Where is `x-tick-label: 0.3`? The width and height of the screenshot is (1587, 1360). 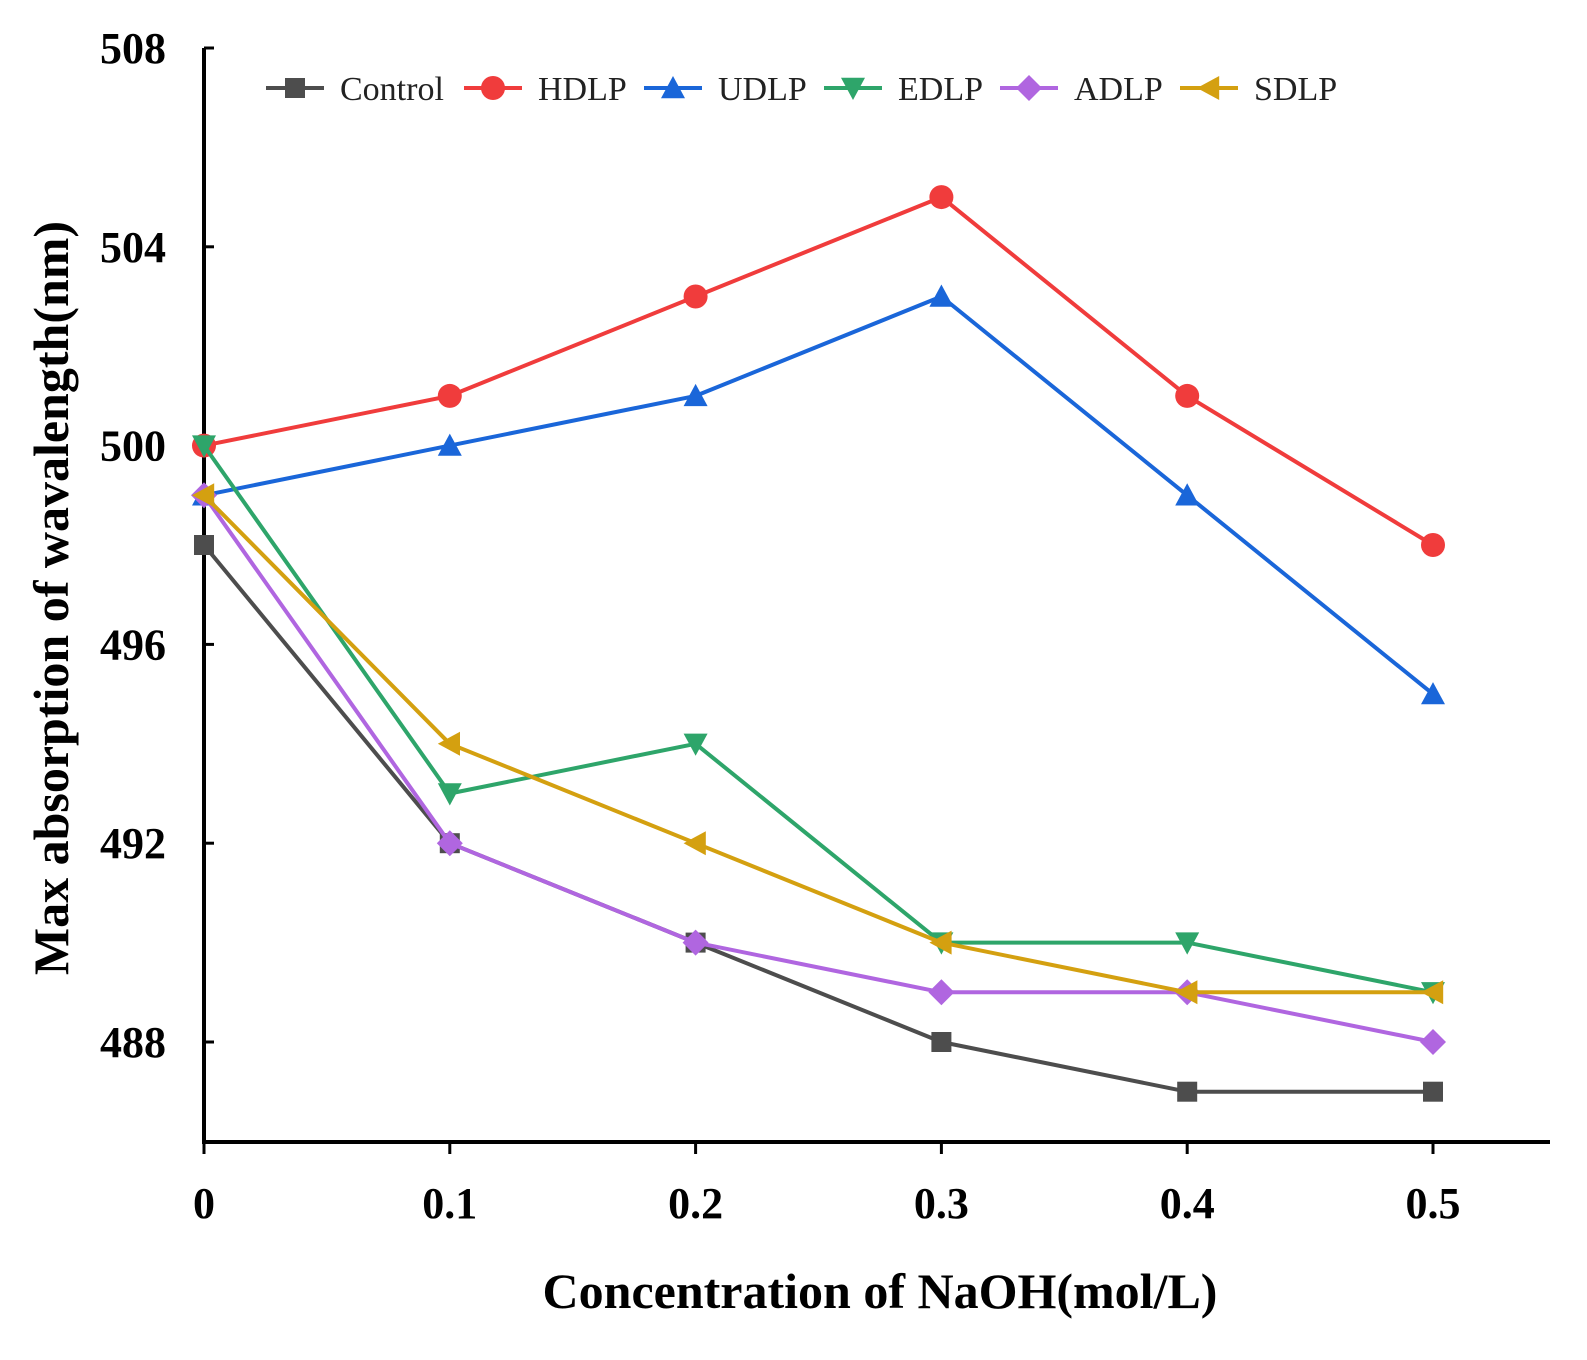
x-tick-label: 0.3 is located at coordinates (941, 1203).